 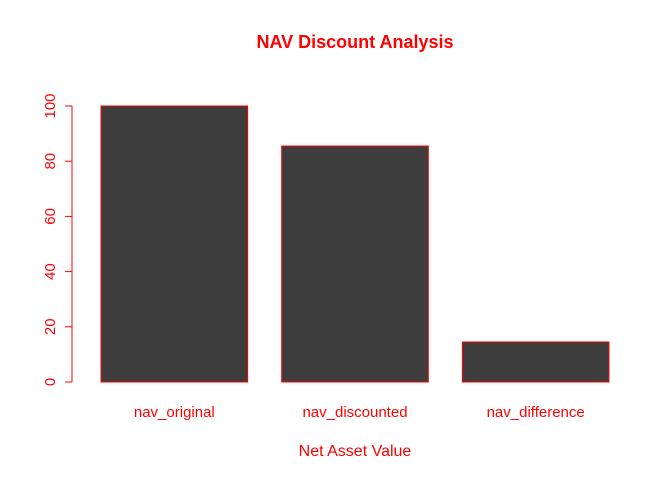 I want to click on y-tick-label: 100, so click(x=50, y=105).